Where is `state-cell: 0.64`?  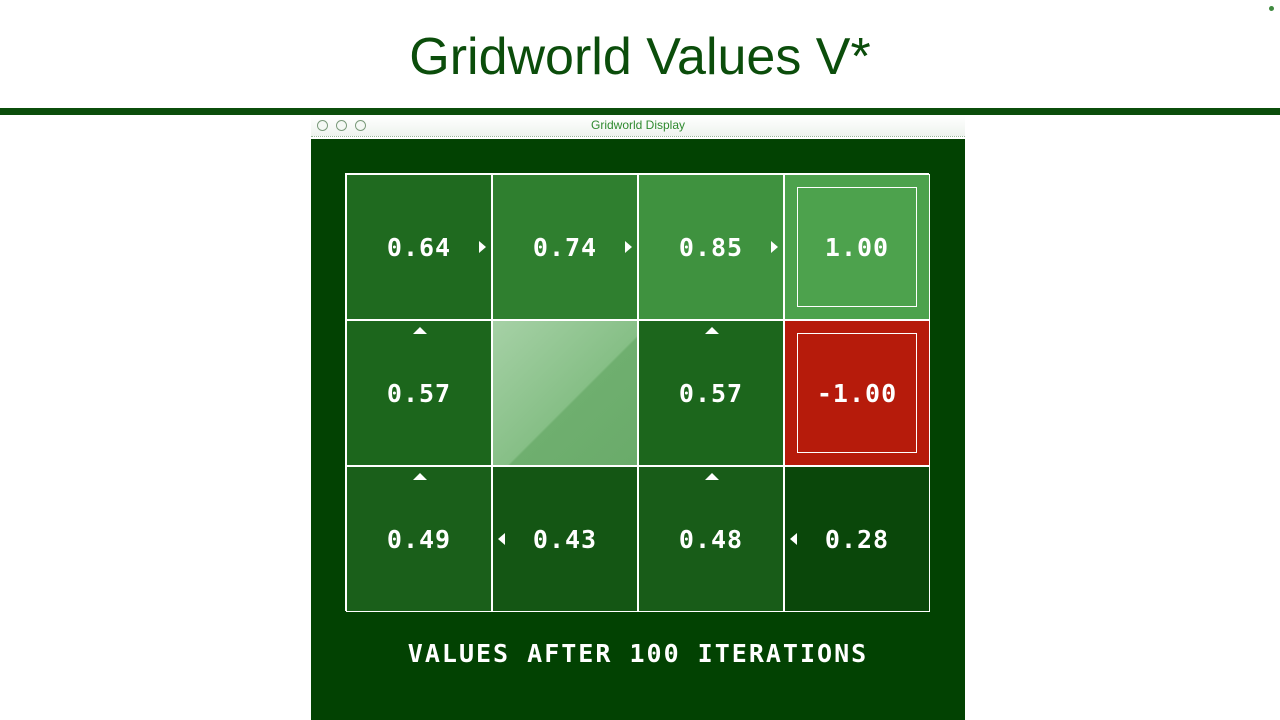
state-cell: 0.64 is located at coordinates (419, 247).